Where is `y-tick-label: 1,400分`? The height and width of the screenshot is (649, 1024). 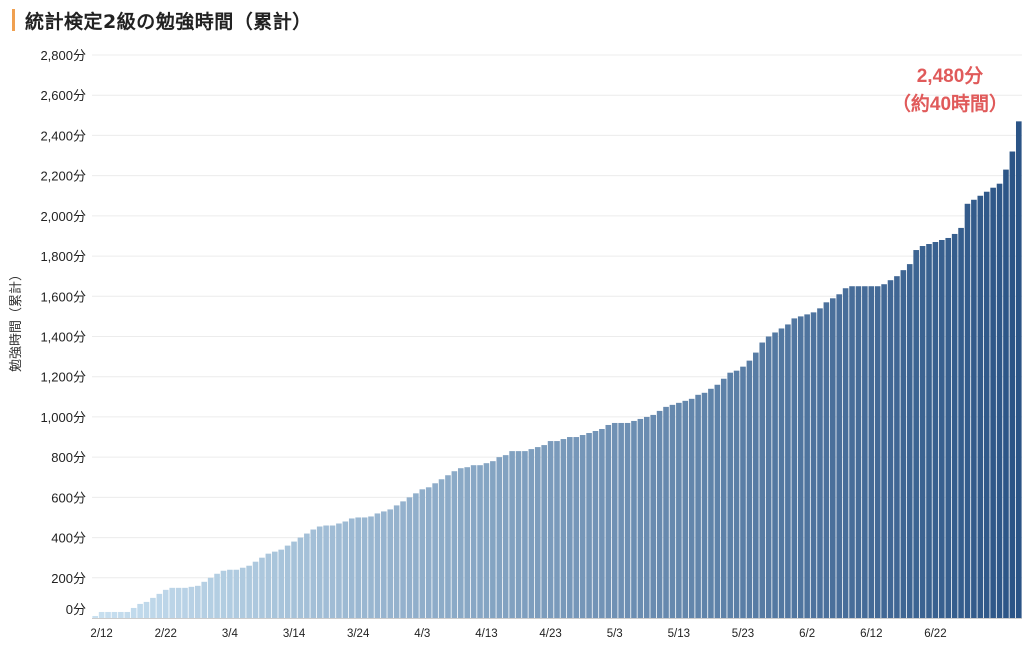
y-tick-label: 1,400分 is located at coordinates (63, 337).